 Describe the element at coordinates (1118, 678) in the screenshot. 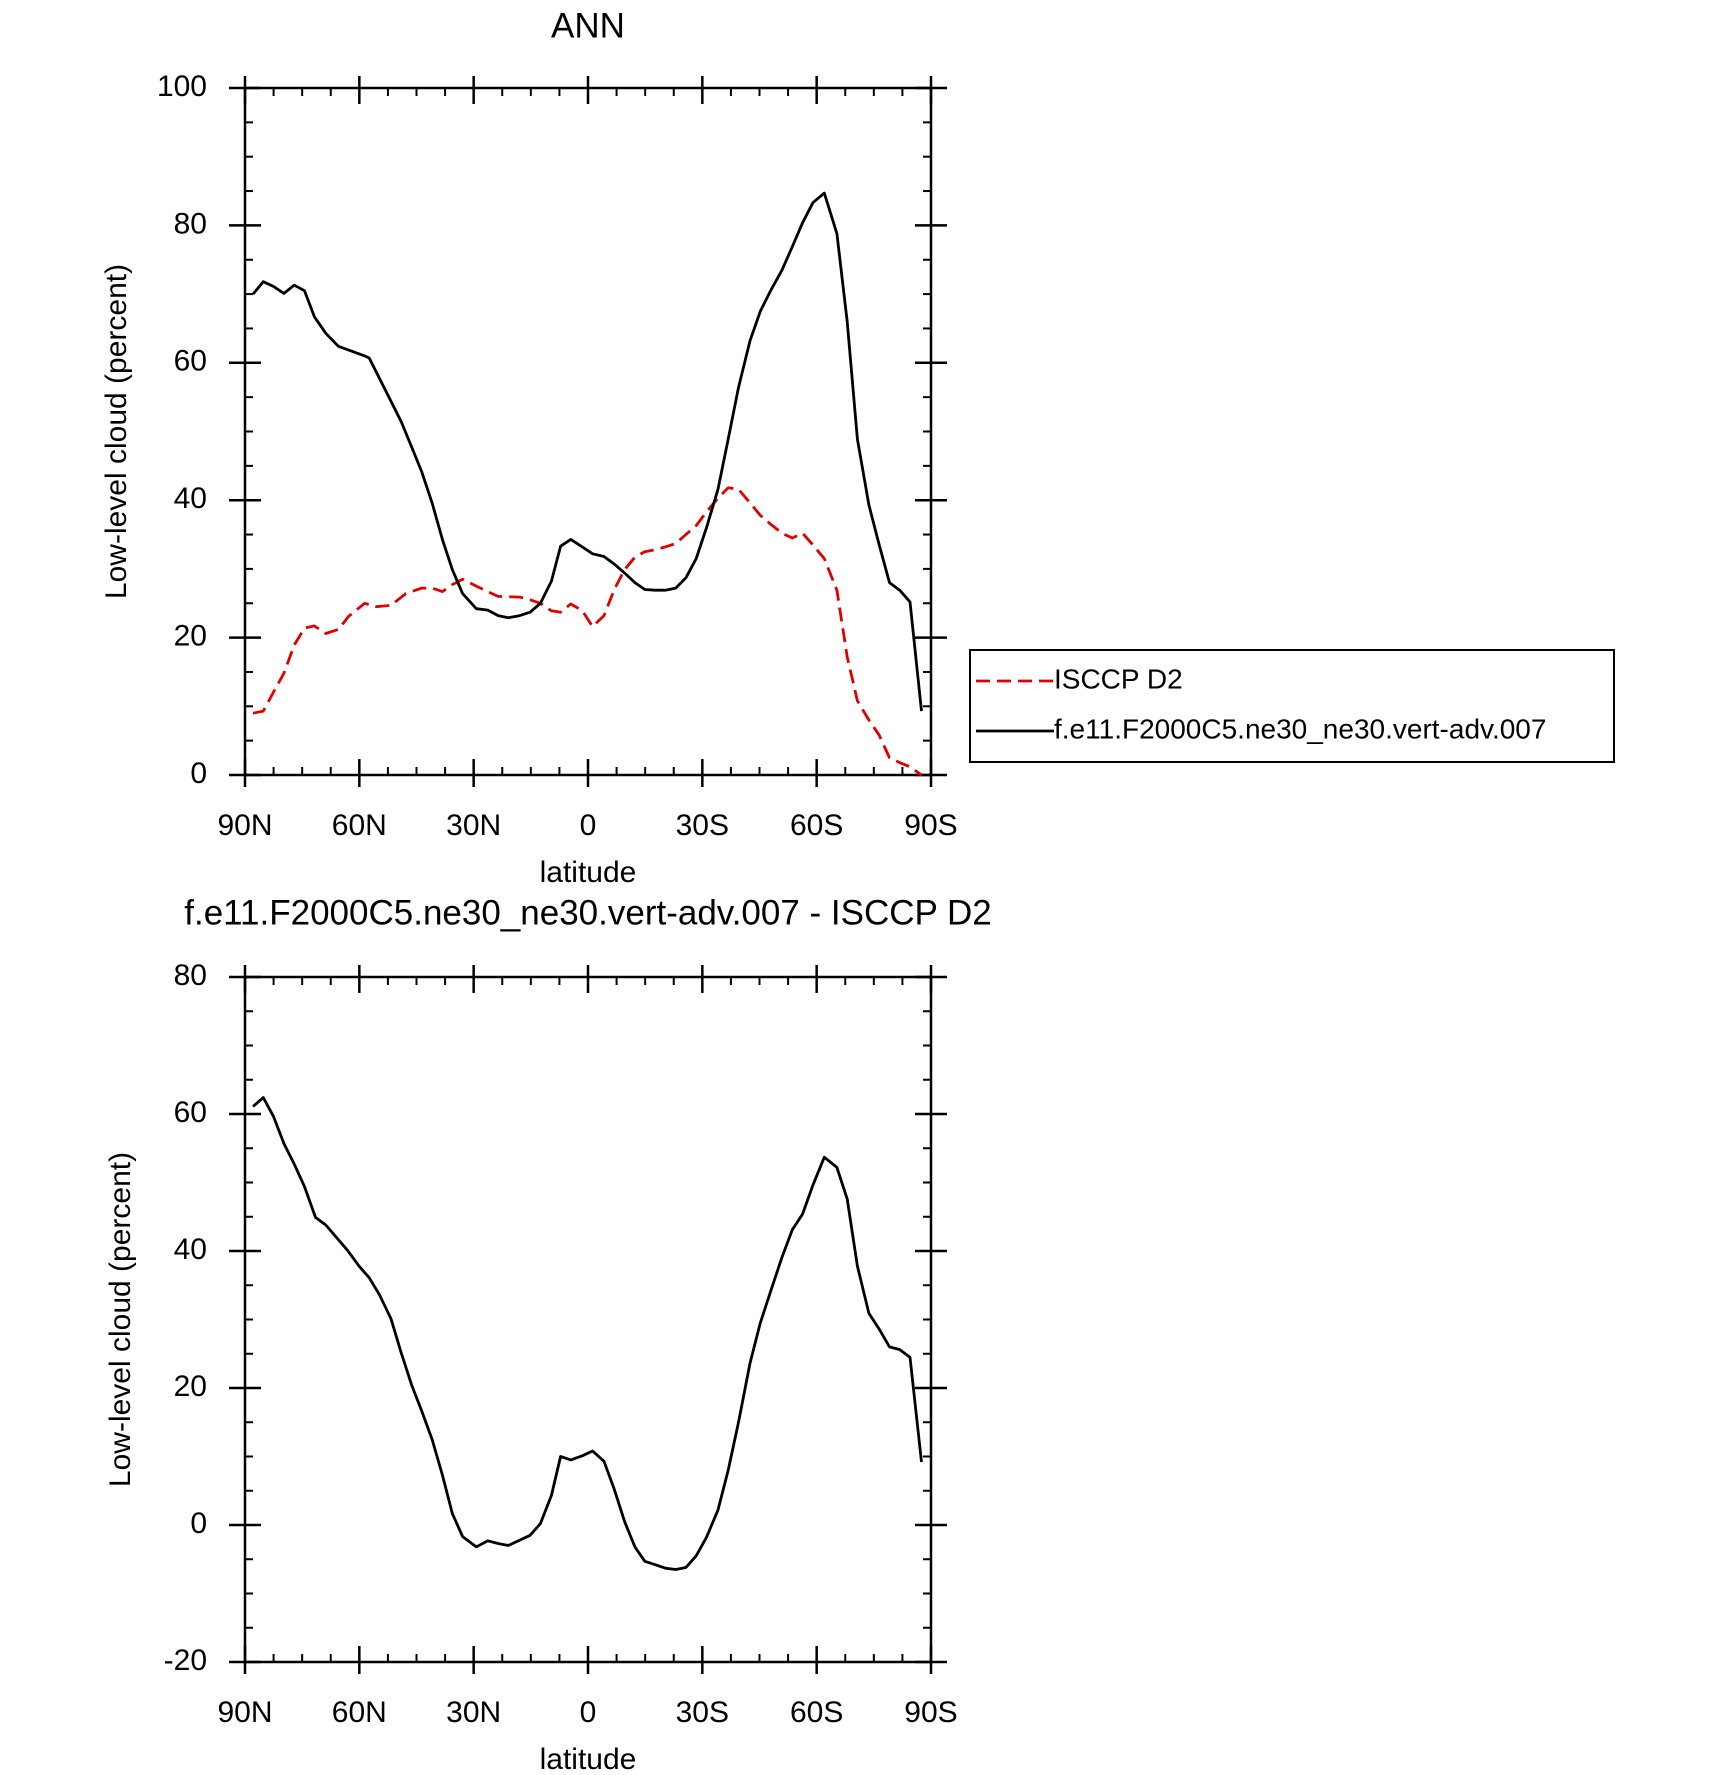

I see `legend-label: ISCCP D2` at that location.